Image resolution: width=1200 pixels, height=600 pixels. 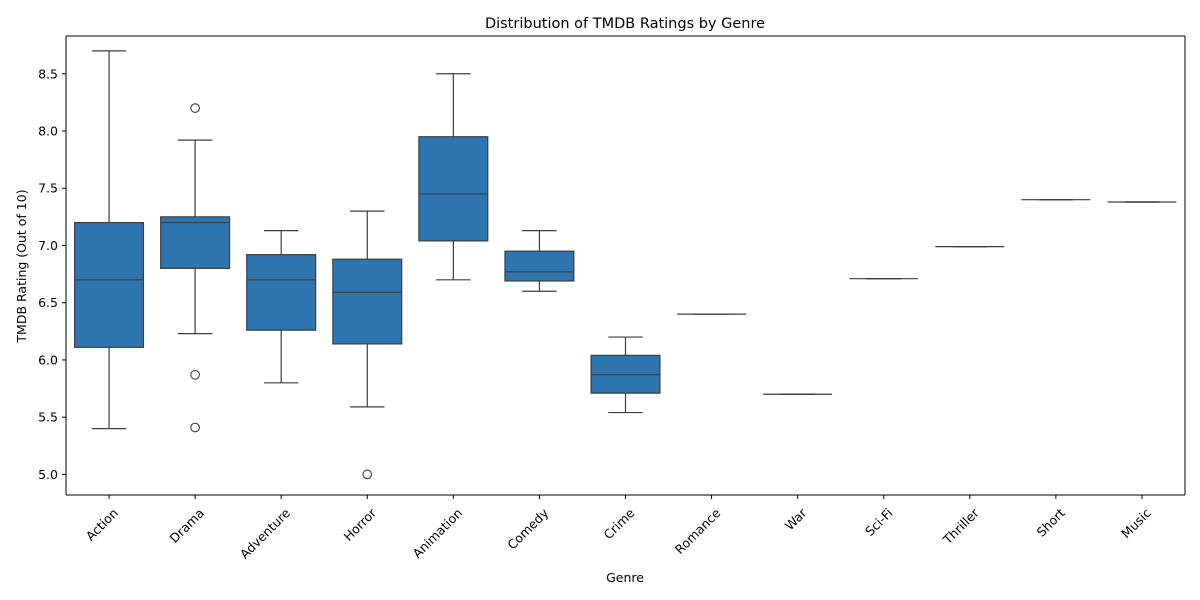 I want to click on y-tick-label: 7.0, so click(x=48, y=245).